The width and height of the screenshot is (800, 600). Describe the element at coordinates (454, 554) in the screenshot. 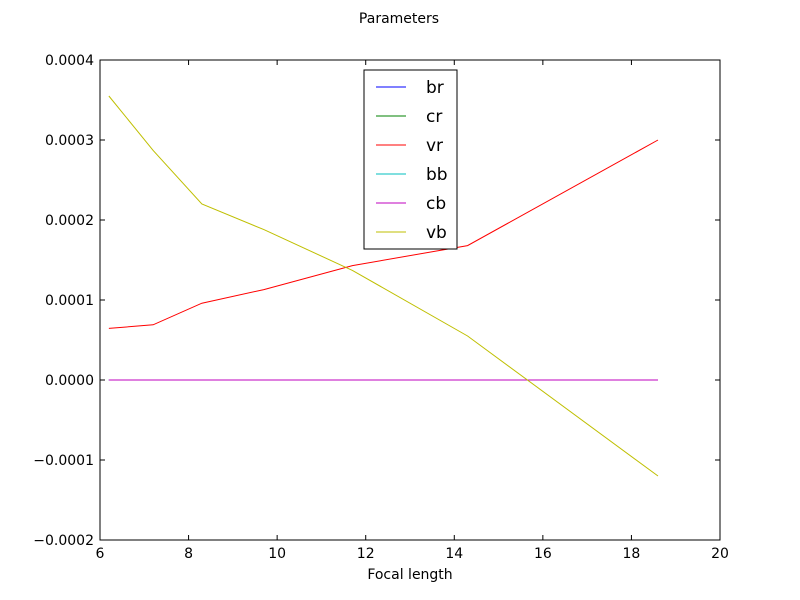

I see `x-tick-label: 14` at that location.